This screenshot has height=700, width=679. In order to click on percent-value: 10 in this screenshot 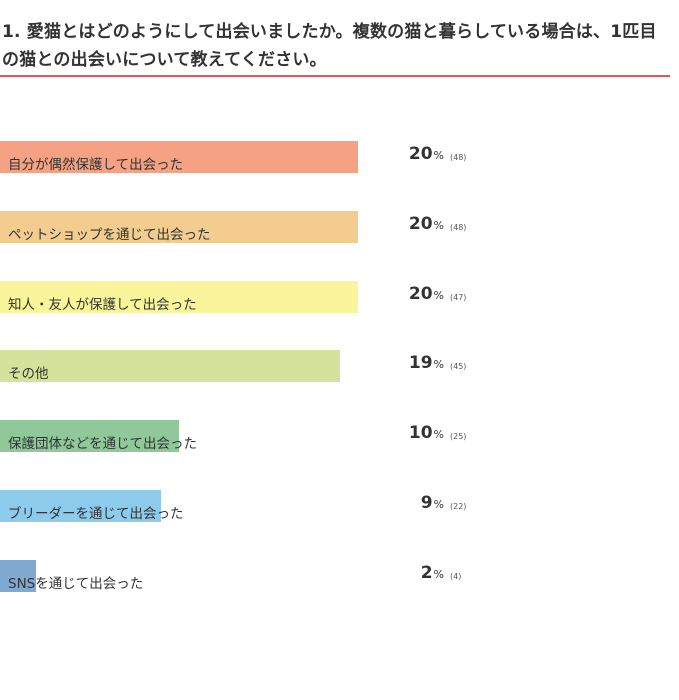, I will do `click(420, 433)`.